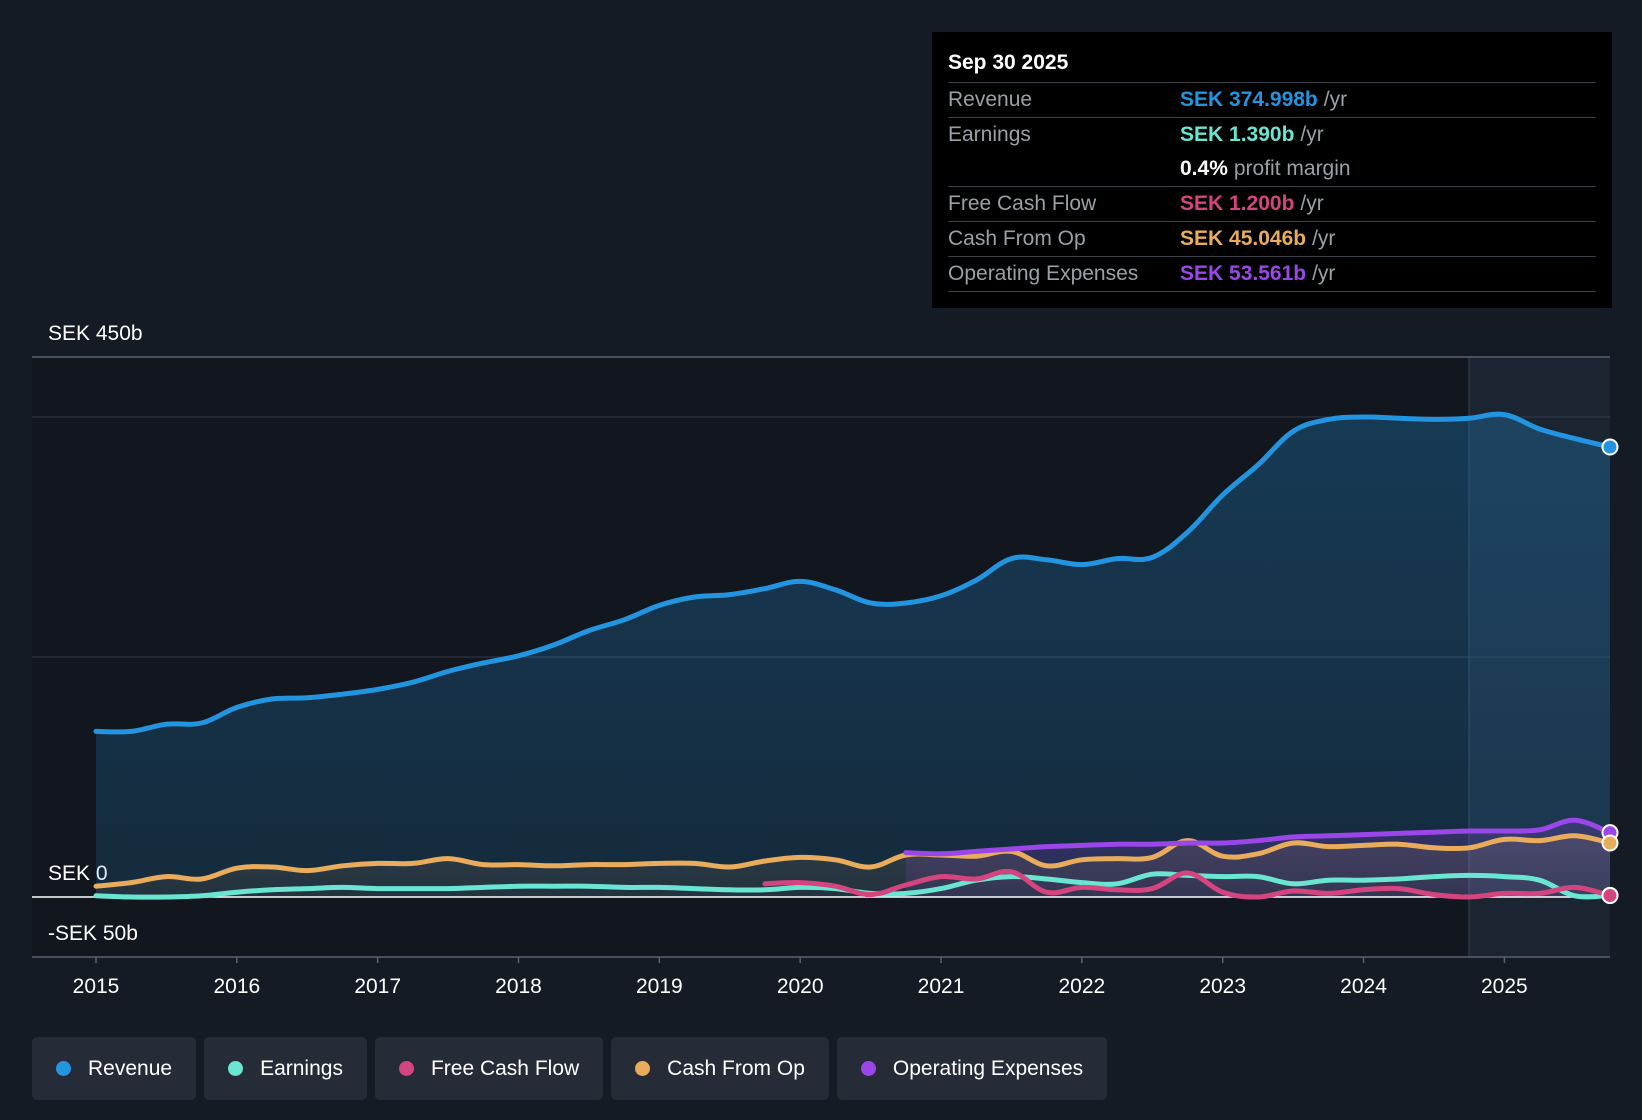  I want to click on x-tick-label: 2017, so click(377, 986).